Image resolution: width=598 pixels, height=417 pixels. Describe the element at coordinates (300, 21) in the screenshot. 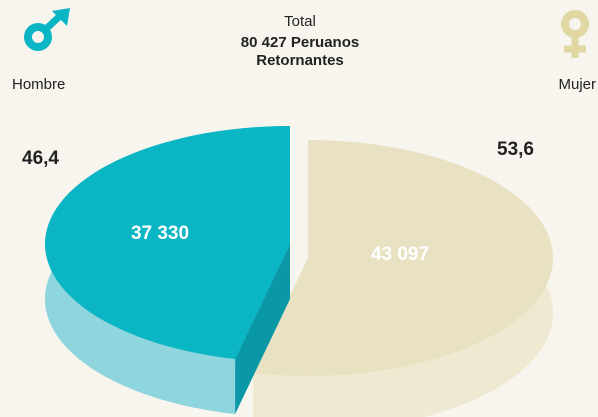

I see `chart-title: Total` at that location.